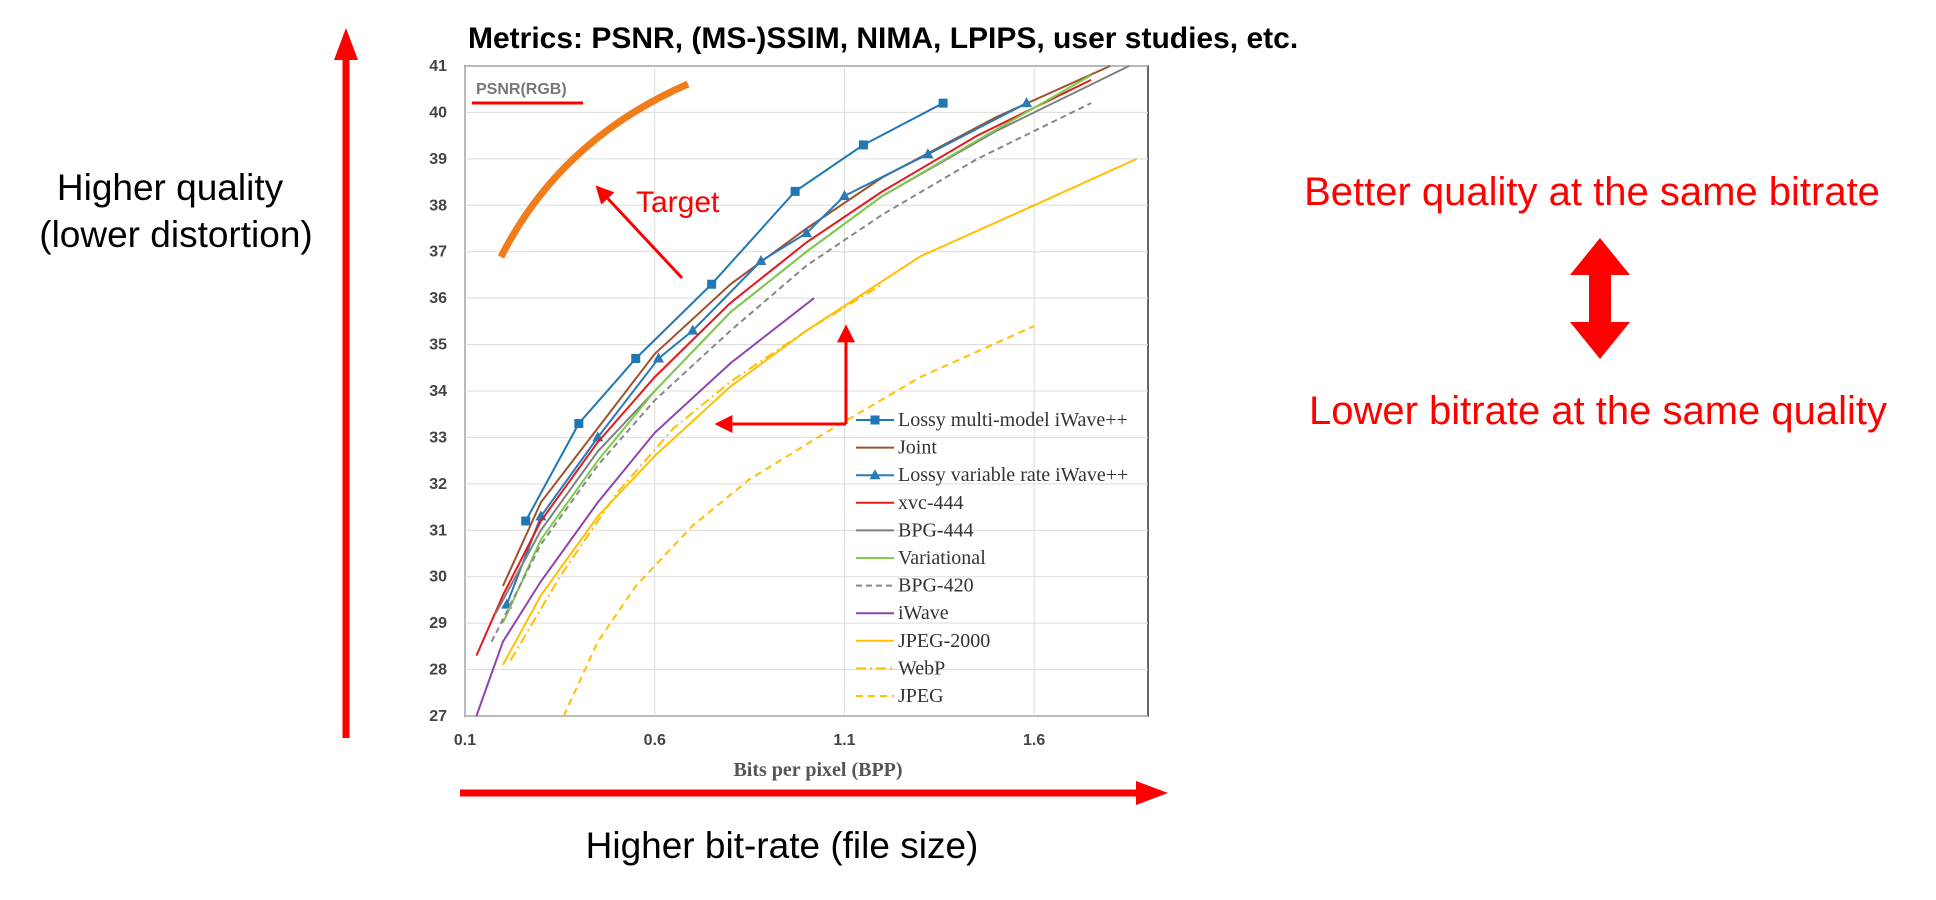  I want to click on y-tick-labels: 27 28 29 30 31 32 33 34 35 36 37 38 39 40 41, so click(438, 391).